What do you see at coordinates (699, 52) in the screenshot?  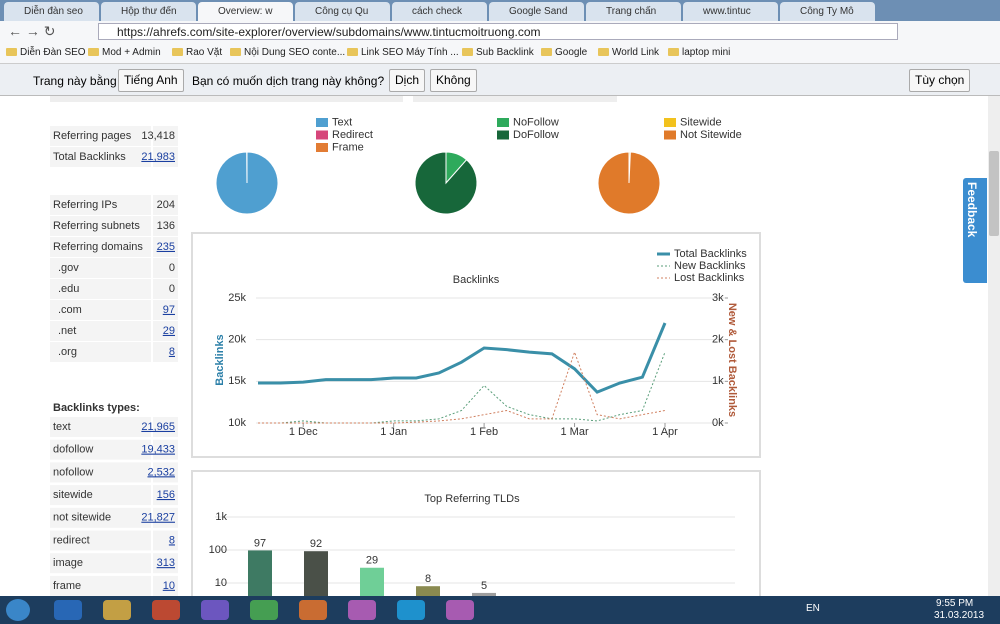 I see `bookmark: laptop mini` at bounding box center [699, 52].